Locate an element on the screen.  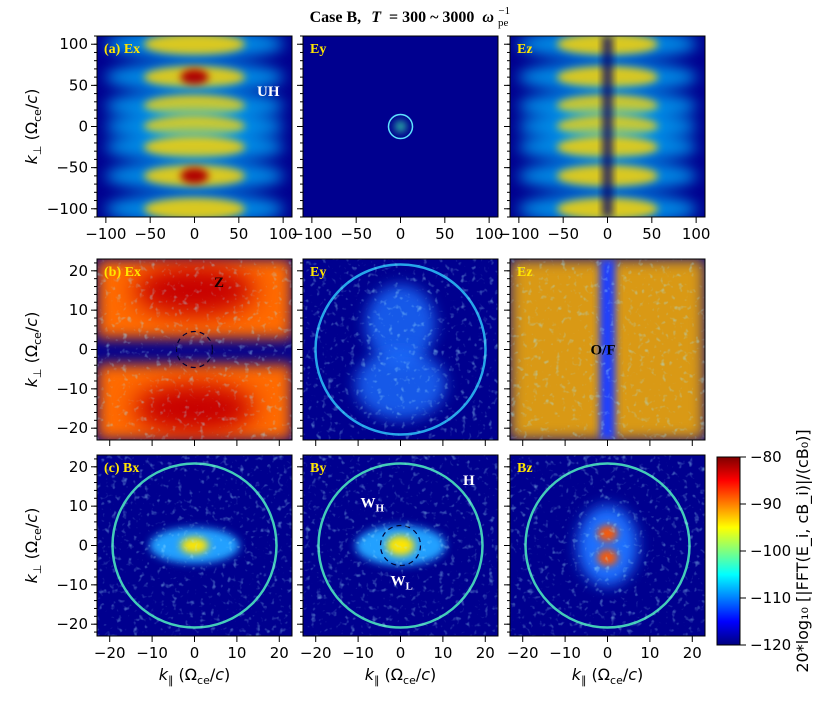
panel-label-c-bz: Bz is located at coordinates (525, 468).